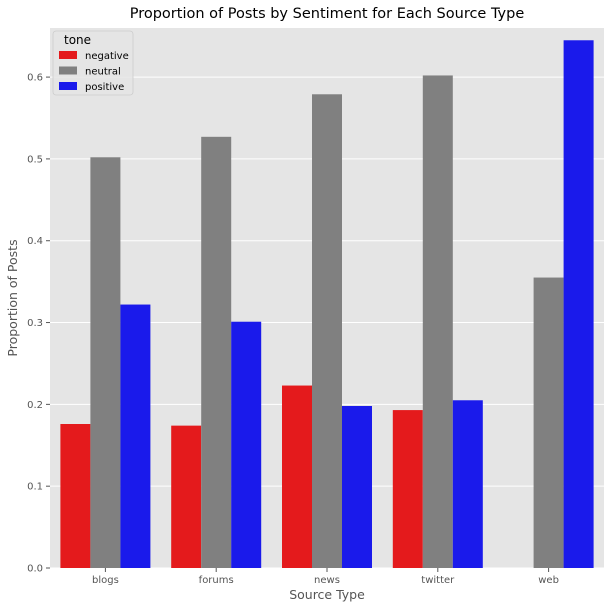  I want to click on legend: tone negative neutral positive, so click(93, 63).